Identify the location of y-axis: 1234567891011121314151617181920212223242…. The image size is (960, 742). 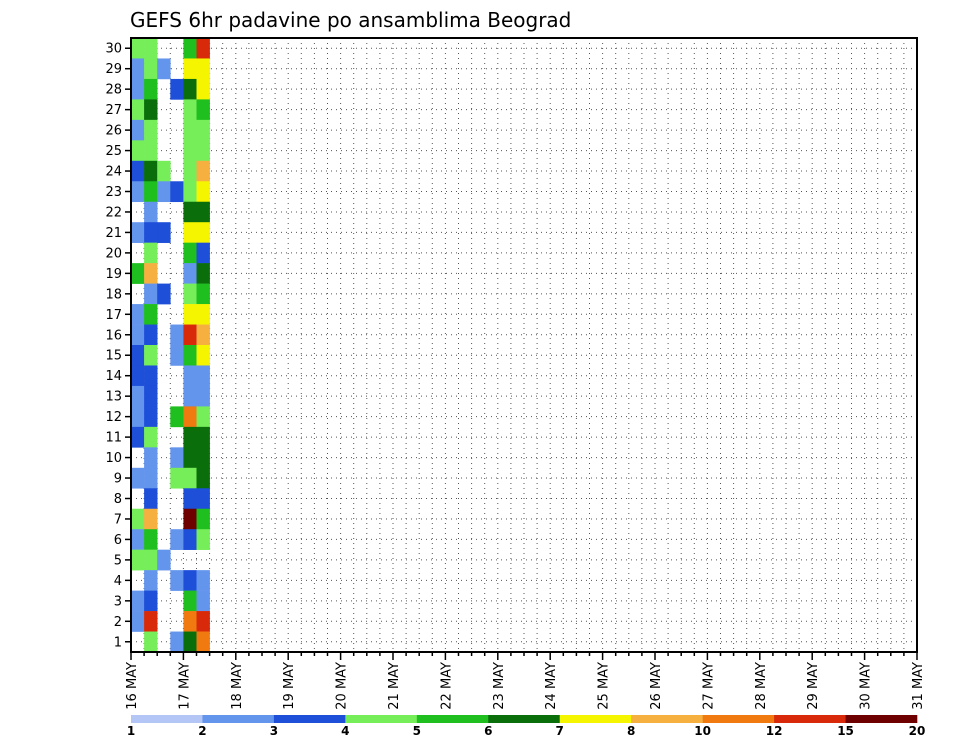
(118, 346).